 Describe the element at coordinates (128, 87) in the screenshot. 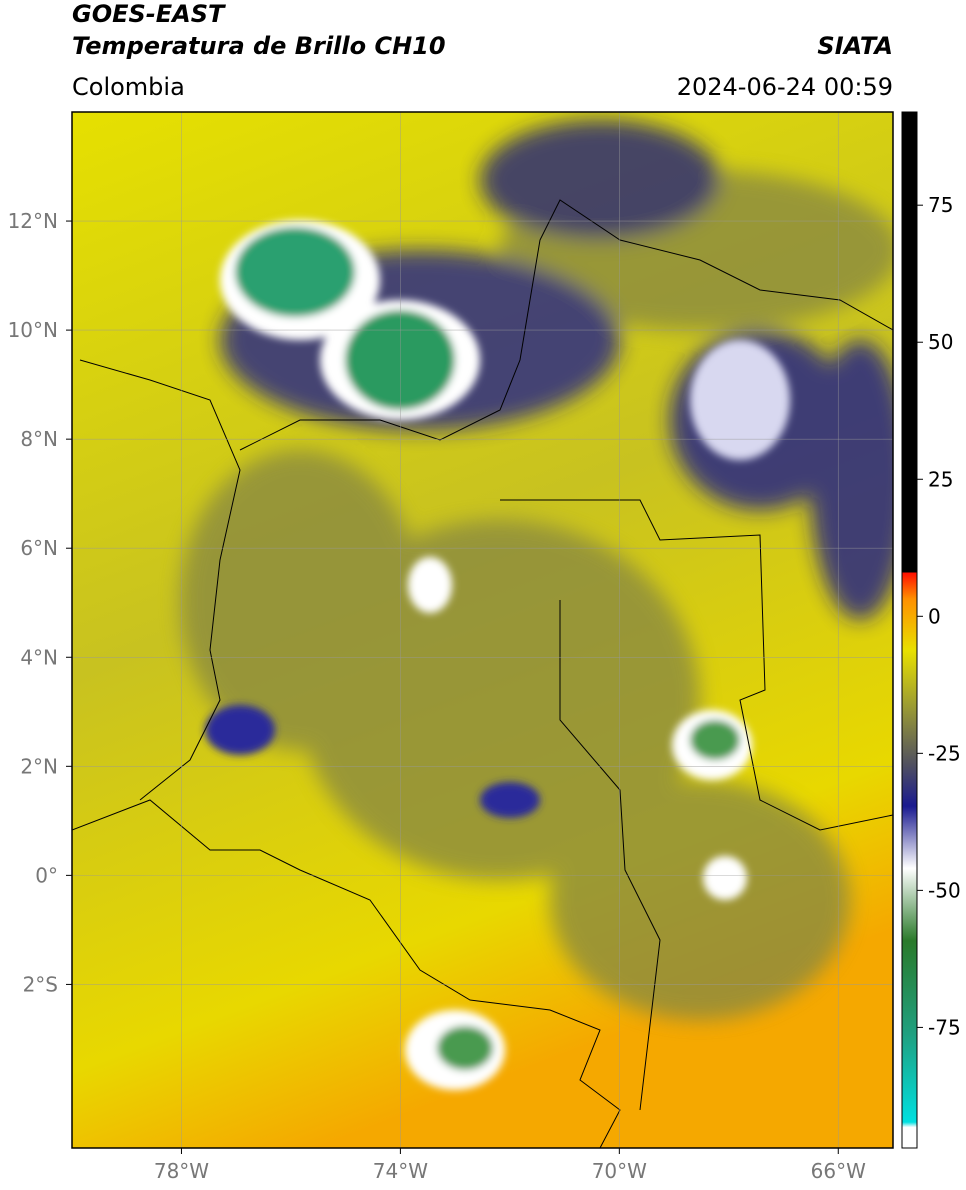

I see `region: Colombia` at that location.